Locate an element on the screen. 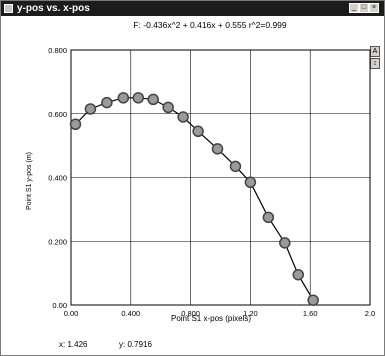 Image resolution: width=385 pixels, height=356 pixels. cursor-y-readout: y: 0.7916 is located at coordinates (135, 344).